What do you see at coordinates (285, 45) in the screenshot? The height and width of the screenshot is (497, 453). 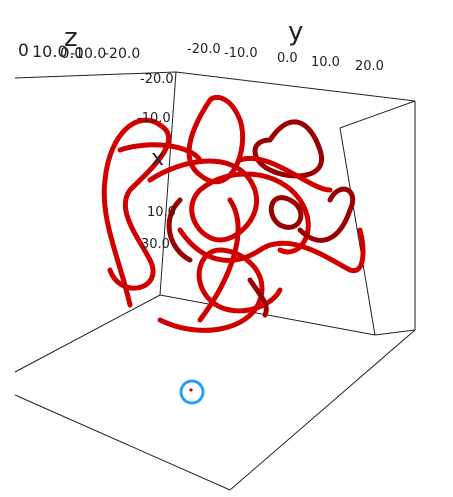 I see `y-axis: y -20.0 -10.0 0.0 10.0 20.0` at bounding box center [285, 45].